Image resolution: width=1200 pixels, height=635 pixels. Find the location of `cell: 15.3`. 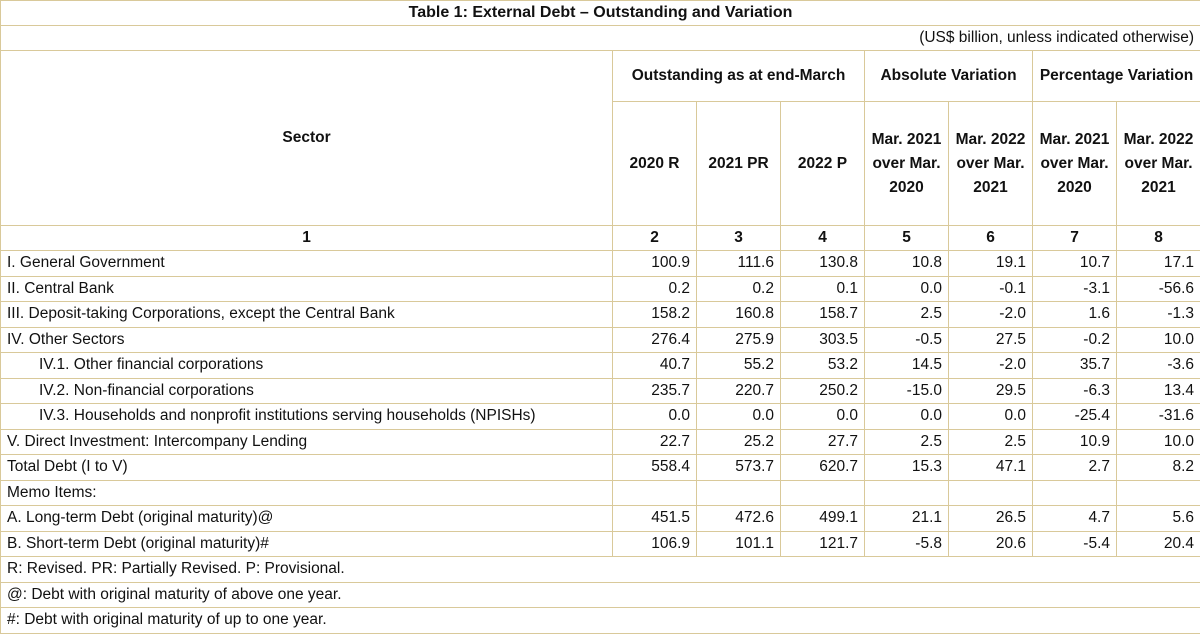

cell: 15.3 is located at coordinates (906, 467).